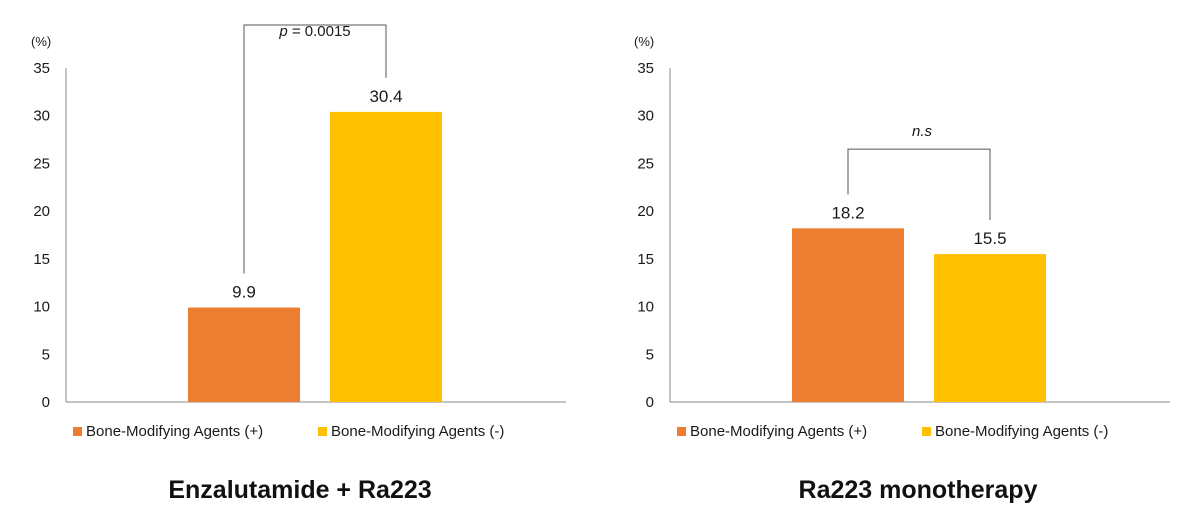  What do you see at coordinates (385, 96) in the screenshot?
I see `data-label: 30.4` at bounding box center [385, 96].